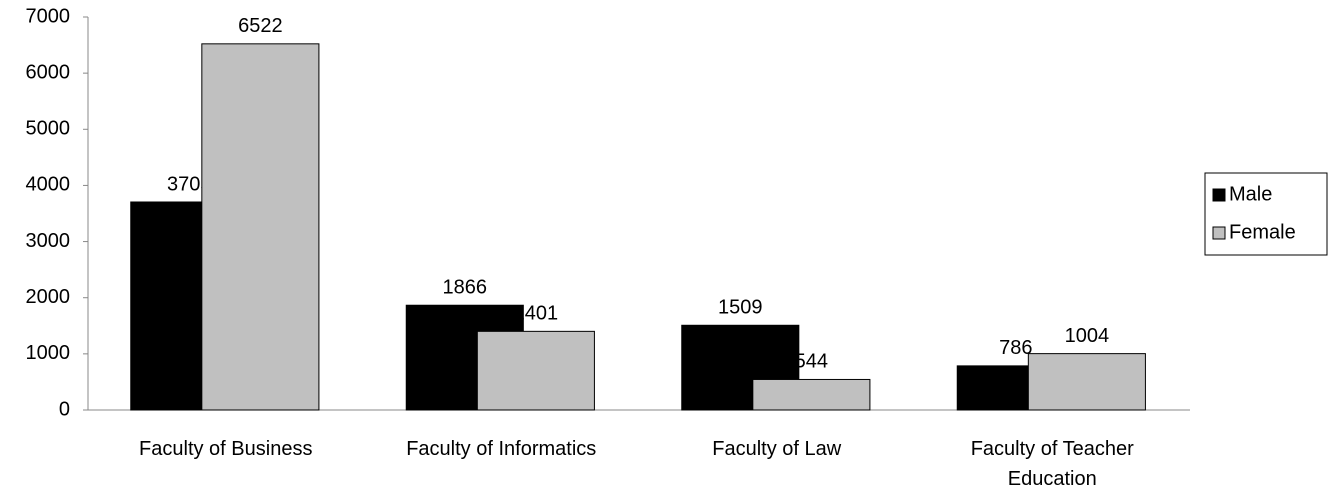 The width and height of the screenshot is (1332, 495). I want to click on data-label: 1401, so click(536, 314).